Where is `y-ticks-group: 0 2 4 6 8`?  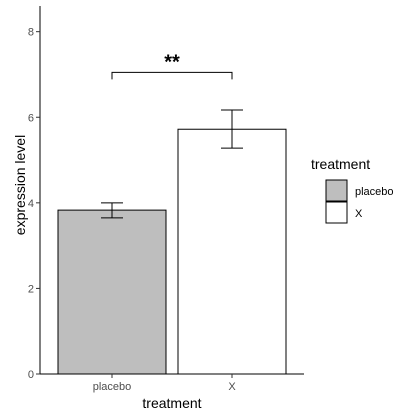 y-ticks-group: 0 2 4 6 8 is located at coordinates (34, 204).